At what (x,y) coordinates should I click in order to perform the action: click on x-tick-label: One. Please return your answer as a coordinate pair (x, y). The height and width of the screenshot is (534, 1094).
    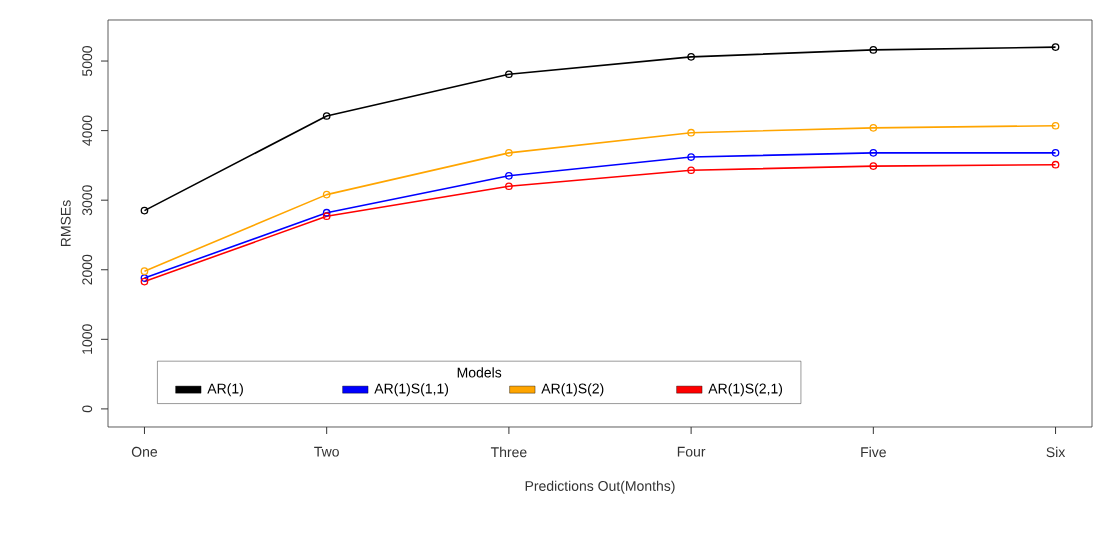
    Looking at the image, I should click on (144, 451).